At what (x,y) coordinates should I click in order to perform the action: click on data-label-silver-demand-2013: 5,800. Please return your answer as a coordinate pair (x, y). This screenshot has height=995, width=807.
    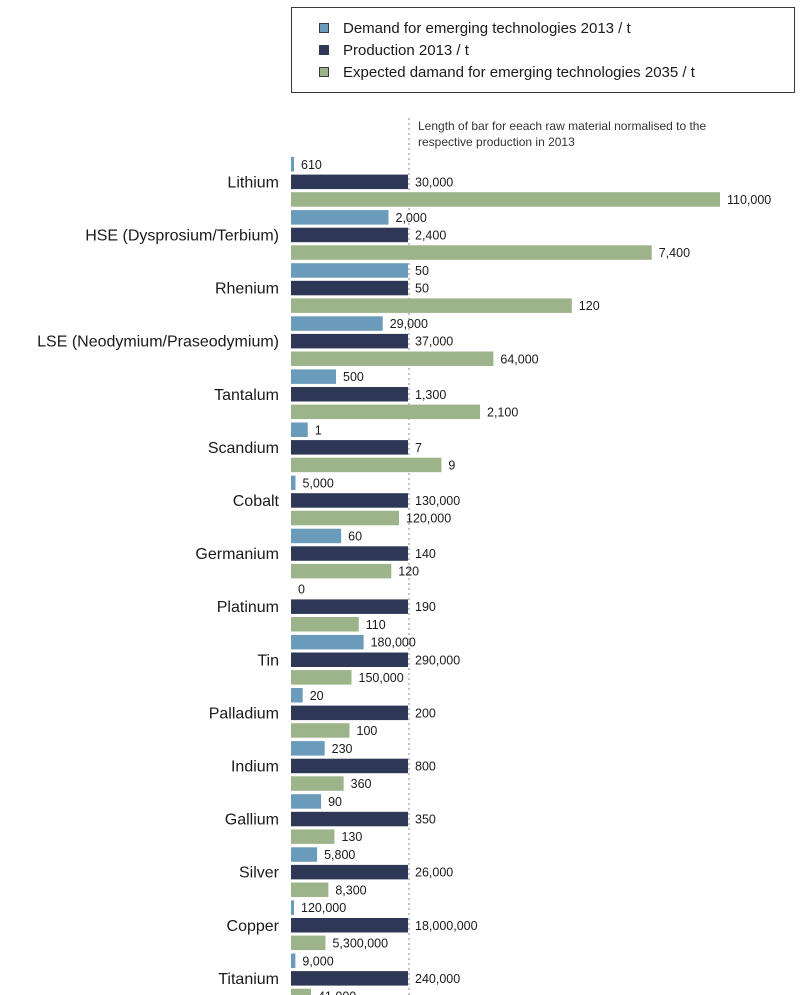
    Looking at the image, I should click on (339, 855).